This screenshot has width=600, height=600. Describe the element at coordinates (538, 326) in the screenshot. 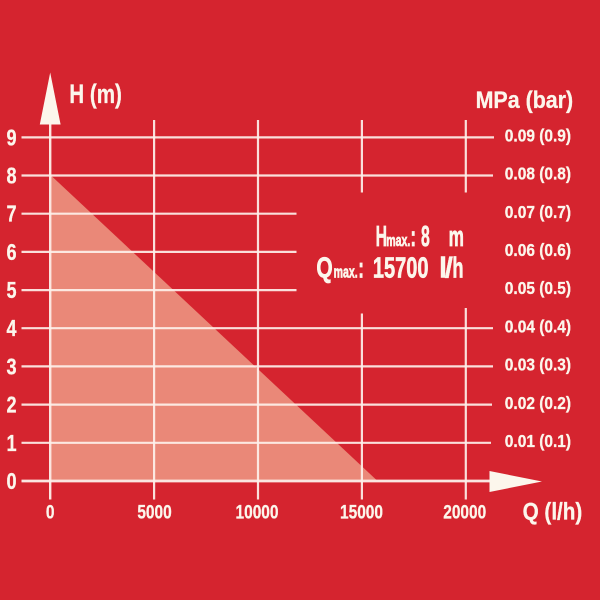

I see `svg-text: 0.04 (0.4)` at that location.